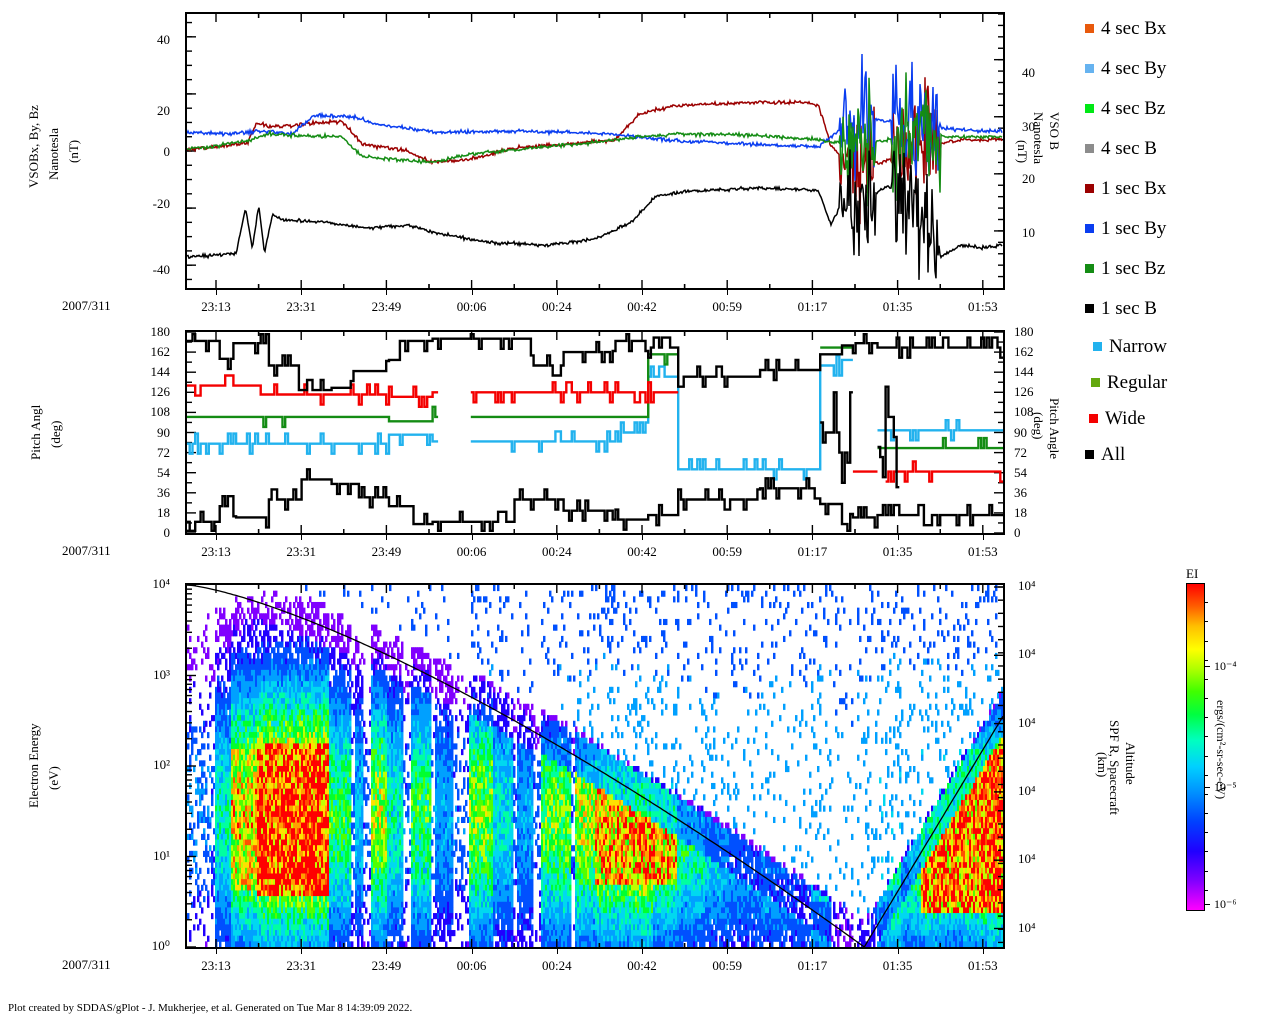  What do you see at coordinates (1017, 532) in the screenshot?
I see `pitch-ytick-right: 0` at bounding box center [1017, 532].